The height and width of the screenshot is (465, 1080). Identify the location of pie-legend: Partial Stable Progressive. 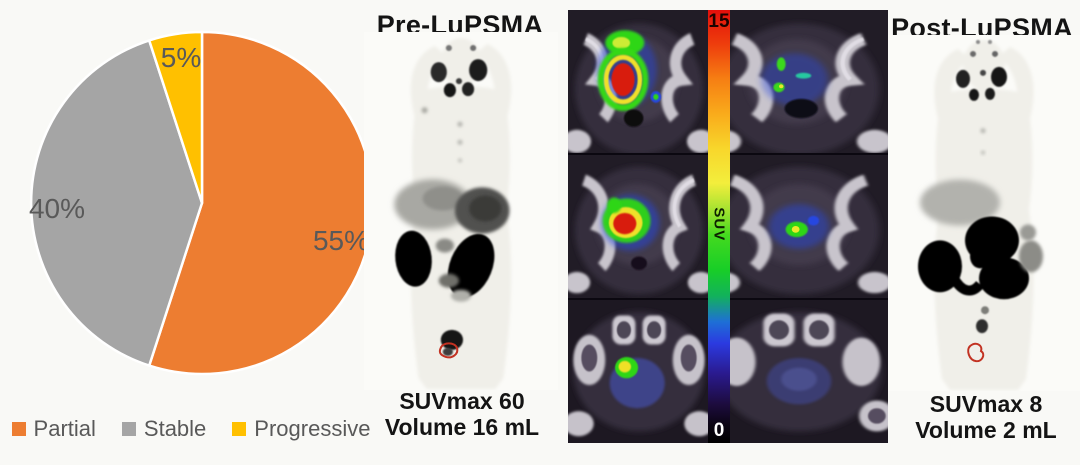
(191, 429).